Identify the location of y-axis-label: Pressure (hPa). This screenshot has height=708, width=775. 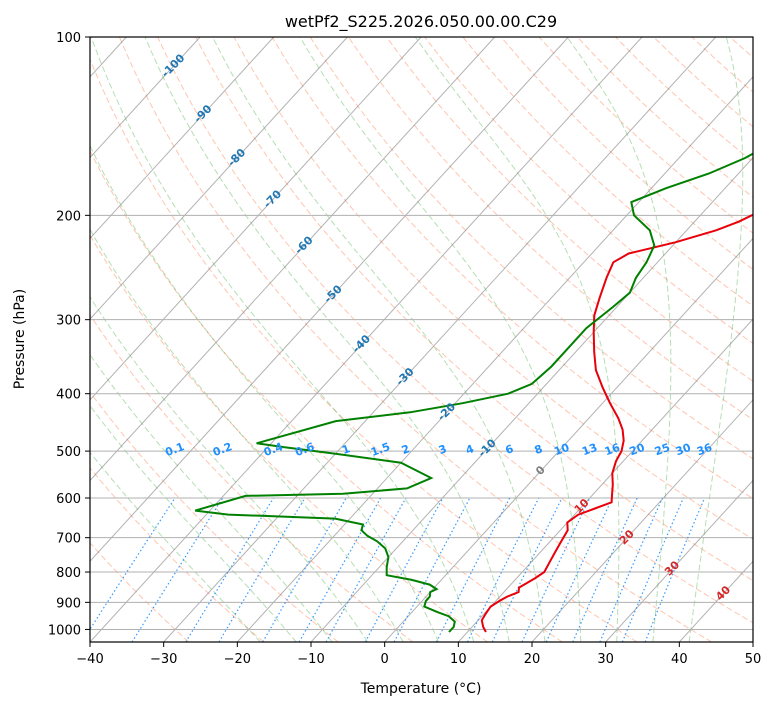
(20, 339).